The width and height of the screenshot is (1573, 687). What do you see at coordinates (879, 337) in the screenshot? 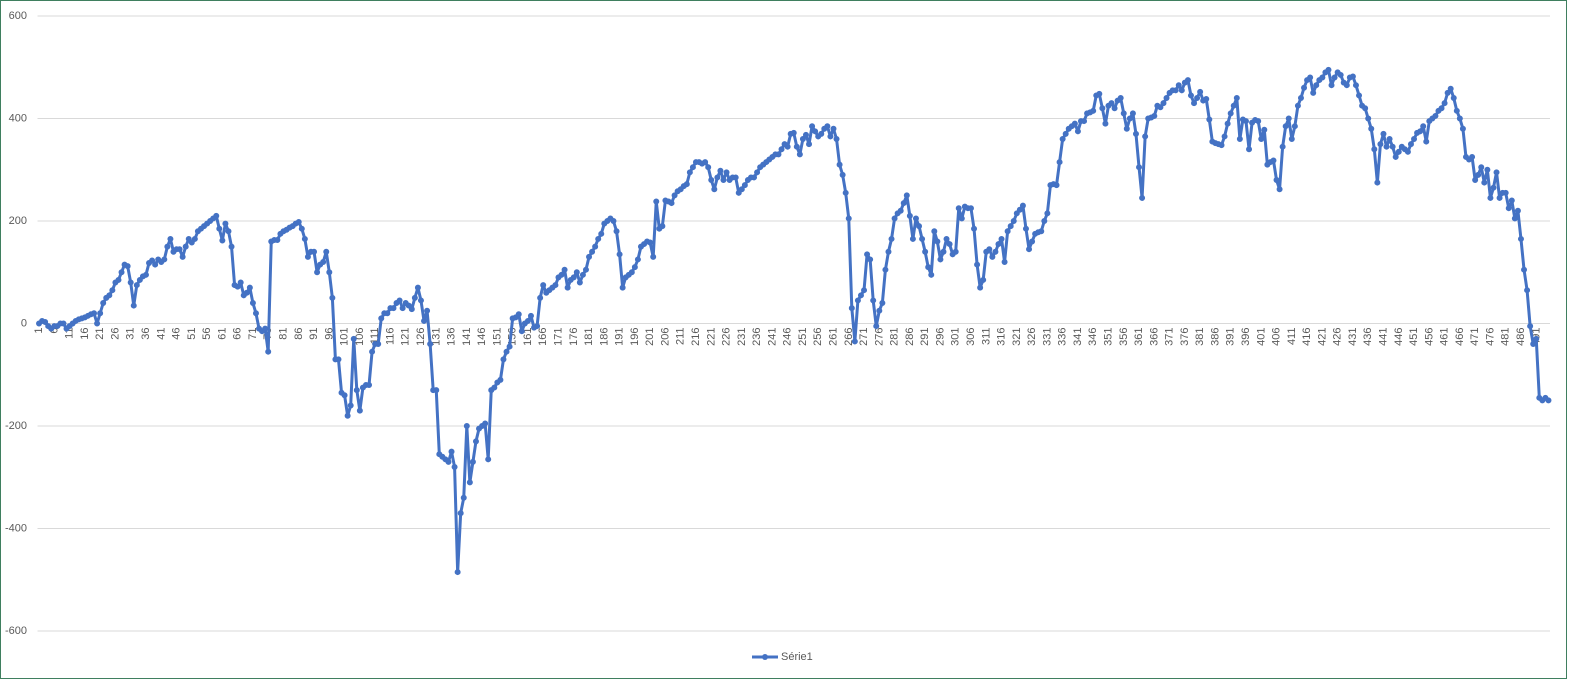
I see `x-tick-label: 276` at bounding box center [879, 337].